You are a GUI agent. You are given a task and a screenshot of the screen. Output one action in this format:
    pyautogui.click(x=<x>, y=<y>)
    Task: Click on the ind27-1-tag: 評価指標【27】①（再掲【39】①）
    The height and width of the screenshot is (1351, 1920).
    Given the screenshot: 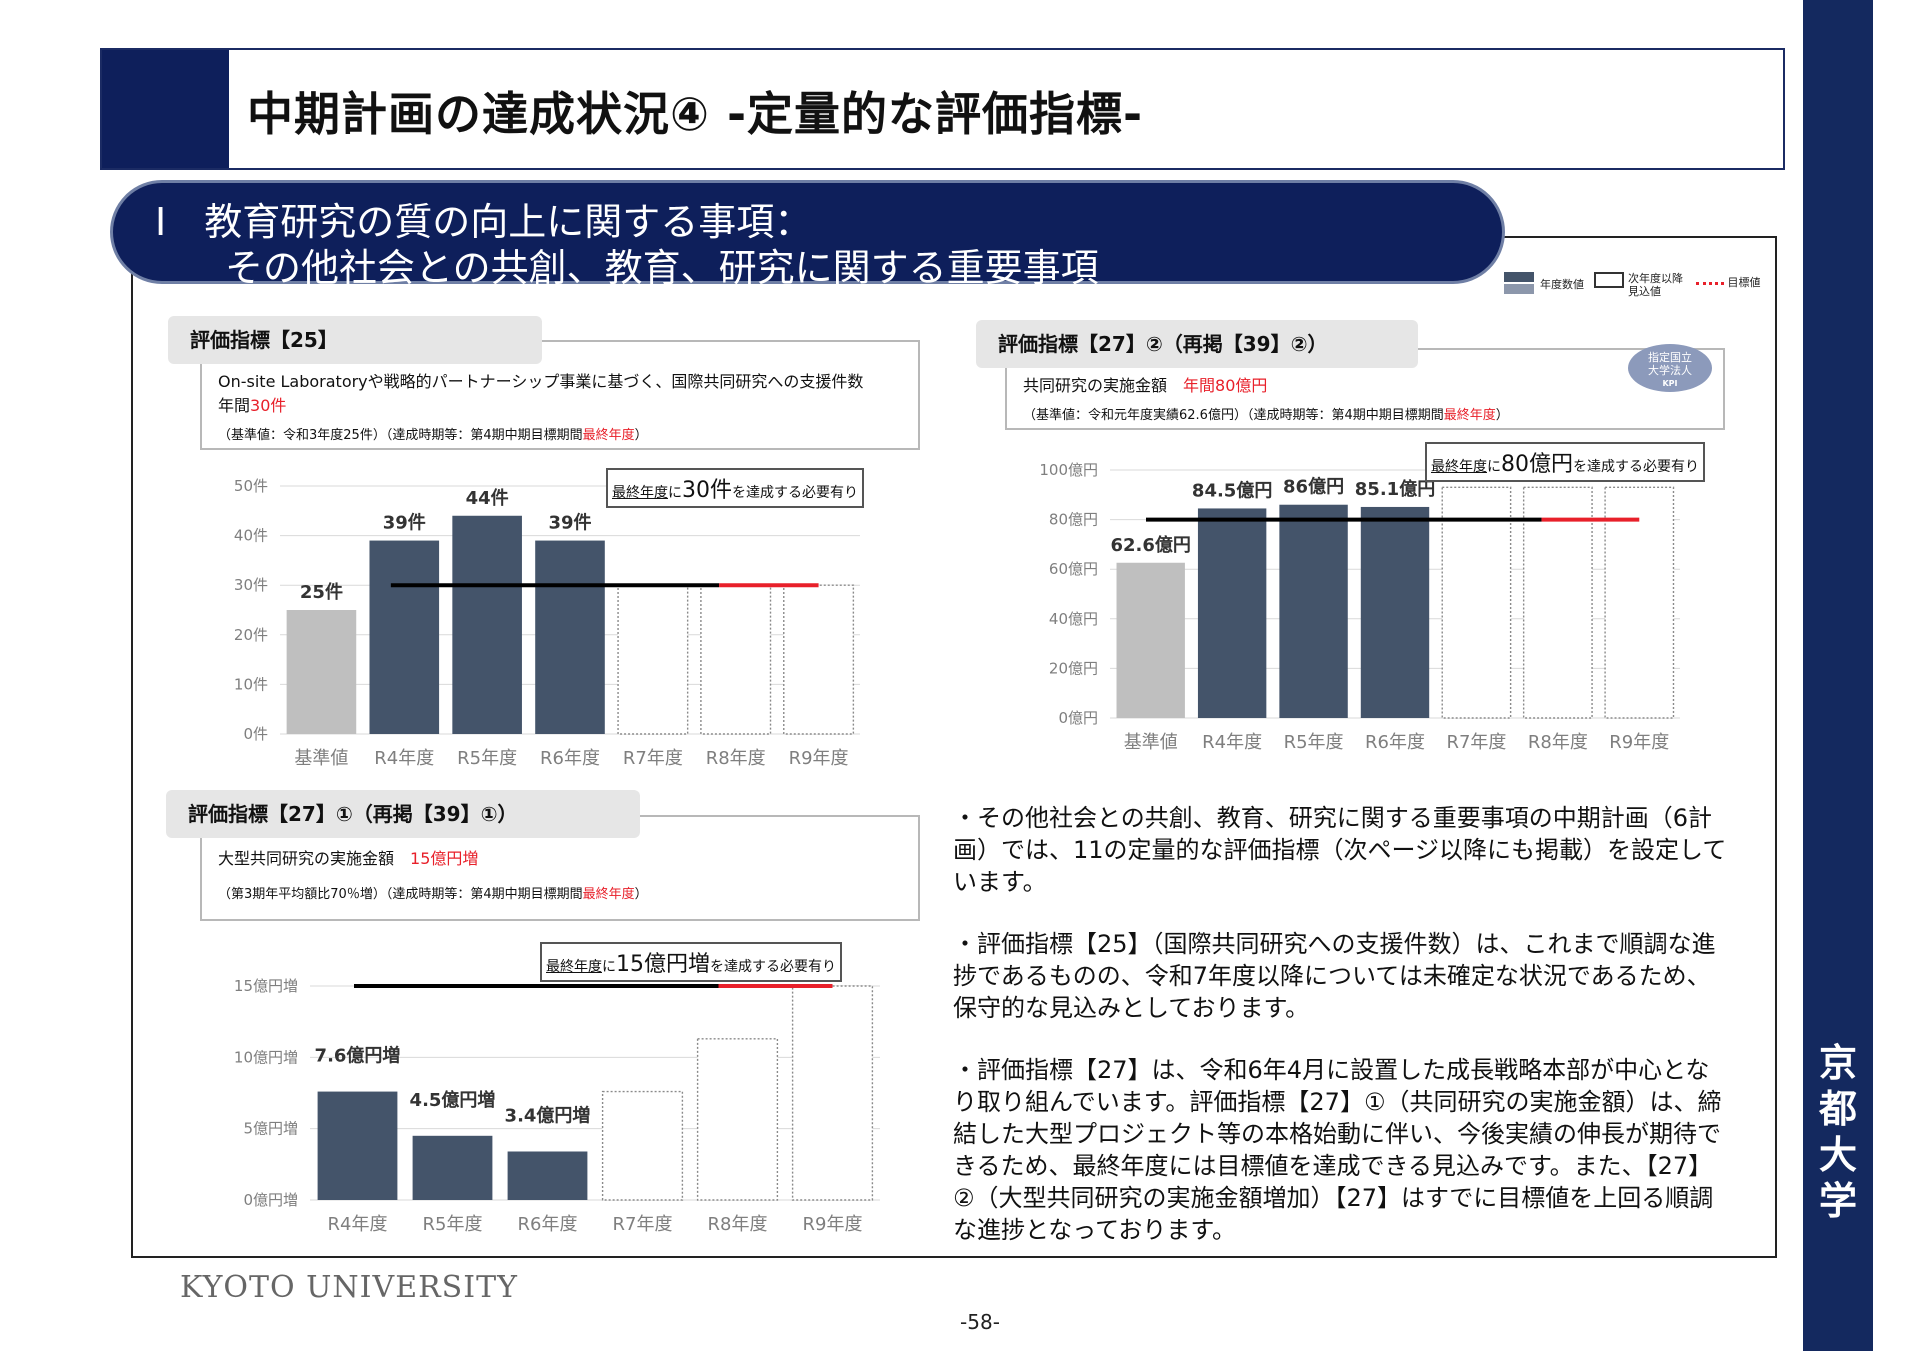 What is the action you would take?
    pyautogui.click(x=403, y=814)
    